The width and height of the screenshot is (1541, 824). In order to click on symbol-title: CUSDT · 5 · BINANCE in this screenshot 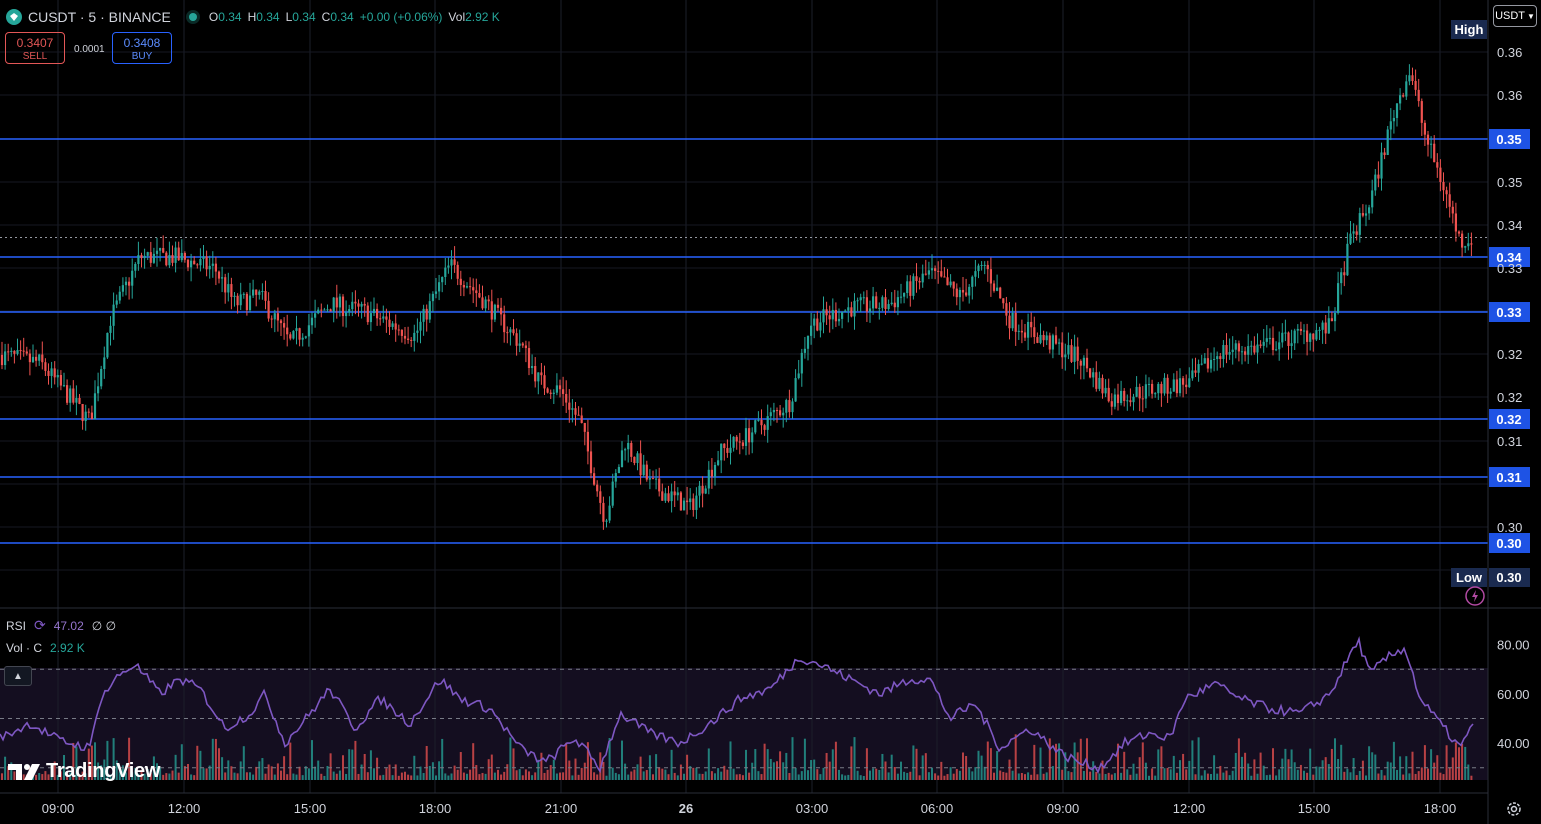, I will do `click(99, 17)`.